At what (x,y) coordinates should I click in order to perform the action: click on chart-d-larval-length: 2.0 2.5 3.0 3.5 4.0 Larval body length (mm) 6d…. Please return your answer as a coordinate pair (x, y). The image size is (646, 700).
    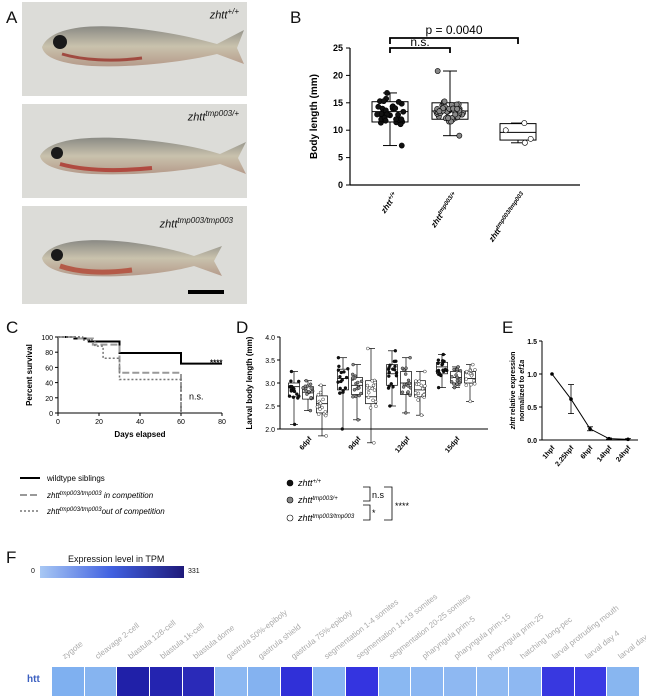
    Looking at the image, I should click on (366, 429).